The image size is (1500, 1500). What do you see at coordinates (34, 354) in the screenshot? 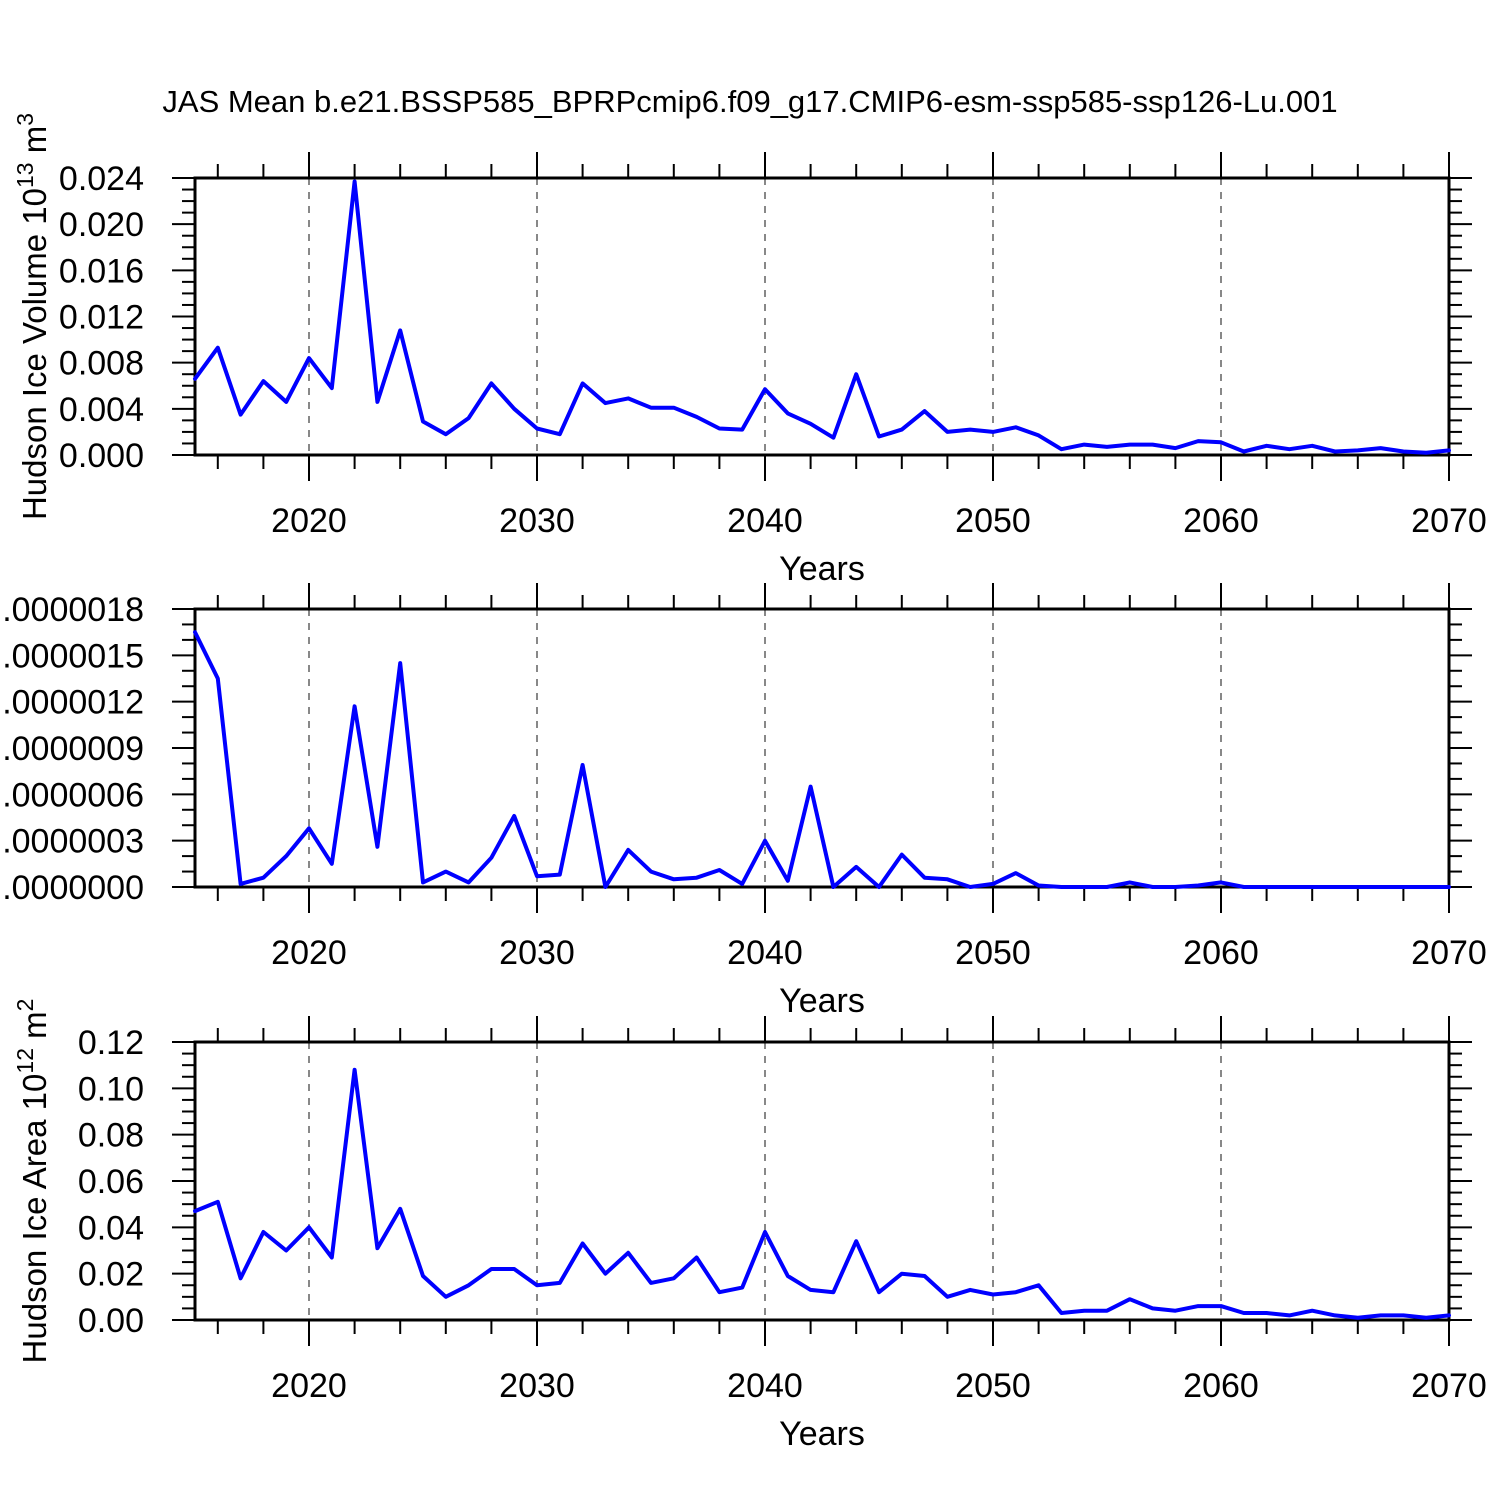
I see `y-axis-title-text: Hudson Ice Volume 10` at bounding box center [34, 354].